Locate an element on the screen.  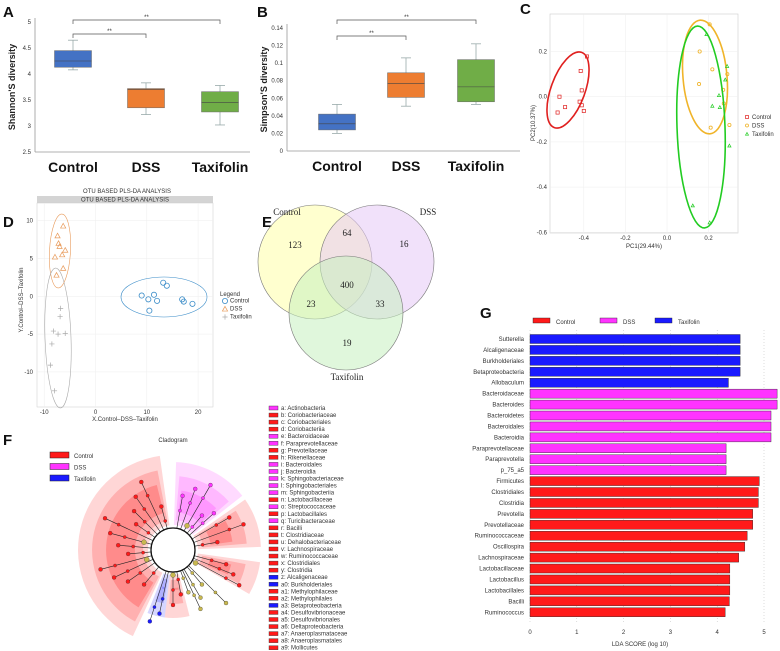
bar-label: Ruminococcaceae is located at coordinates (500, 537).